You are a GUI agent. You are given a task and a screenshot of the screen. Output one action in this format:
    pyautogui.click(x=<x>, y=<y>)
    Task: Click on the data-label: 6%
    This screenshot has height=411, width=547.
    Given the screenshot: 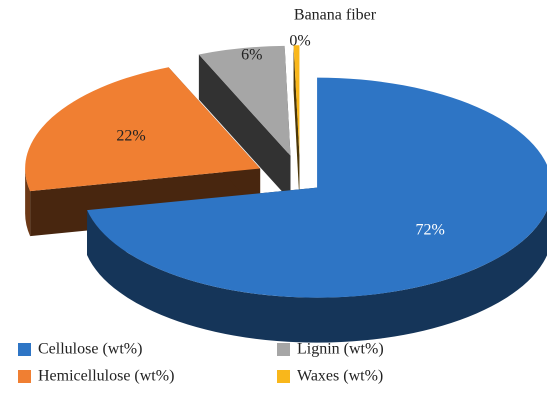 What is the action you would take?
    pyautogui.click(x=251, y=55)
    